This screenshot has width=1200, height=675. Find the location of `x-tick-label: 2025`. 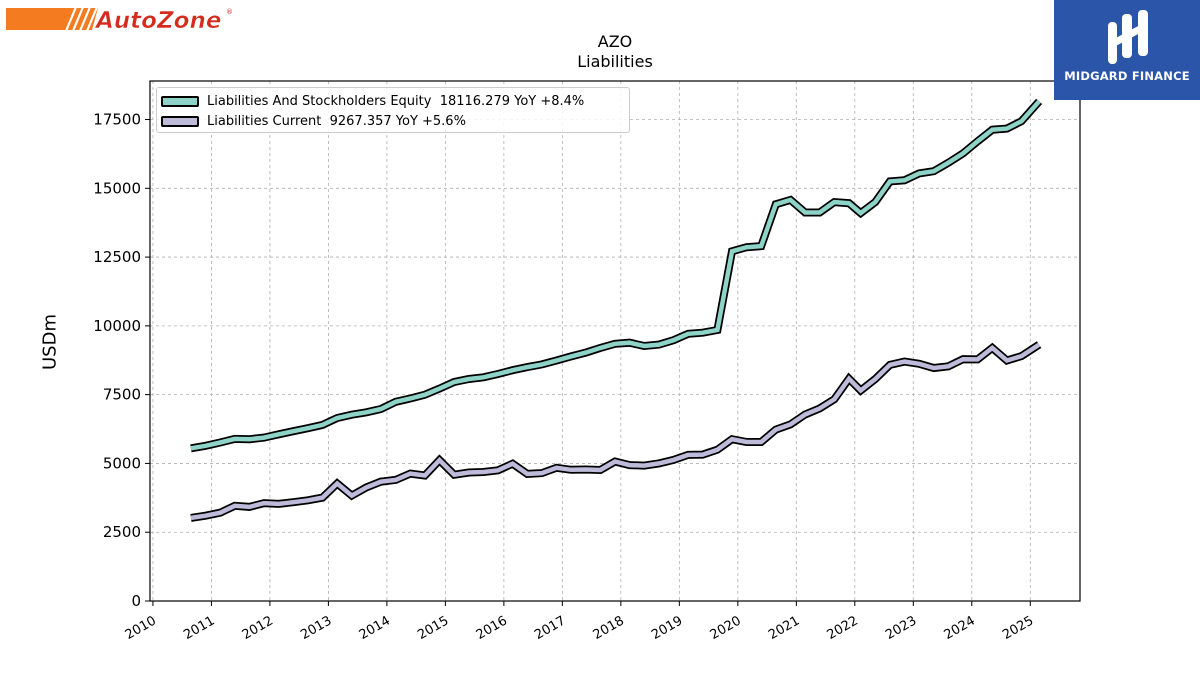

x-tick-label: 2025 is located at coordinates (1018, 628).